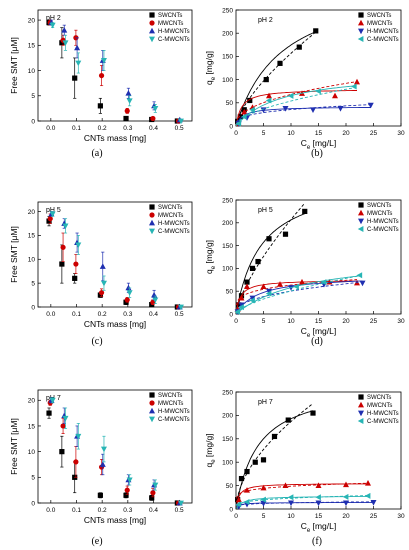 This screenshot has width=409, height=550. I want to click on x-tick-label: 15, so click(319, 321).